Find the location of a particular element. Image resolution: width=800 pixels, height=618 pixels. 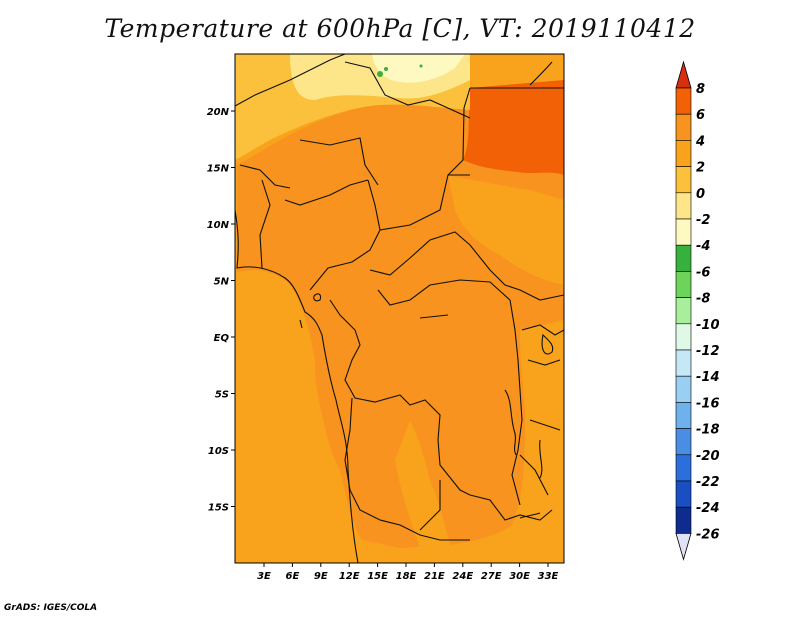

lon-label: 24E is located at coordinates (462, 576).